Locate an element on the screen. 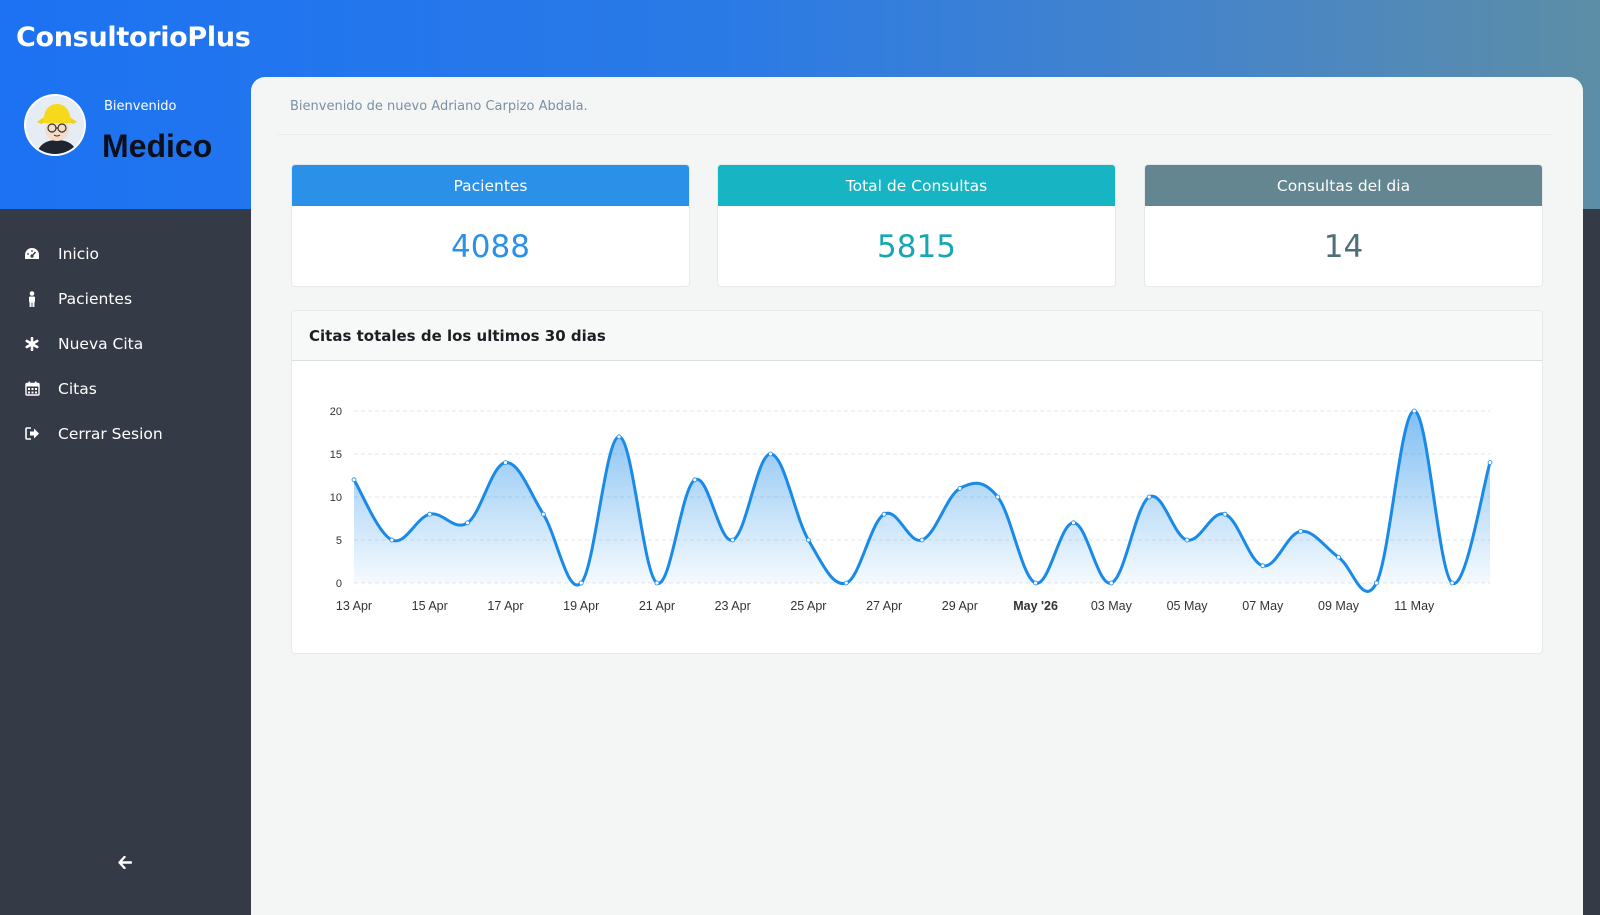 The width and height of the screenshot is (1600, 915). sidebar-item-label: Inicio is located at coordinates (79, 253).